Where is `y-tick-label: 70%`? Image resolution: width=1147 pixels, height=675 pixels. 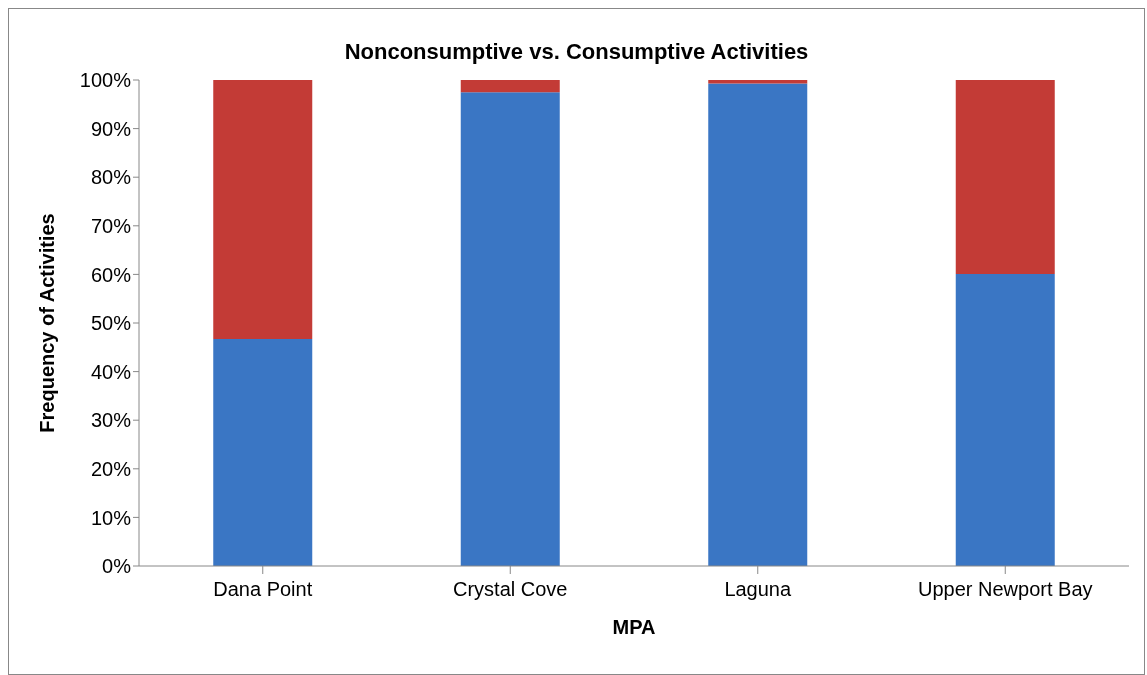 y-tick-label: 70% is located at coordinates (111, 225).